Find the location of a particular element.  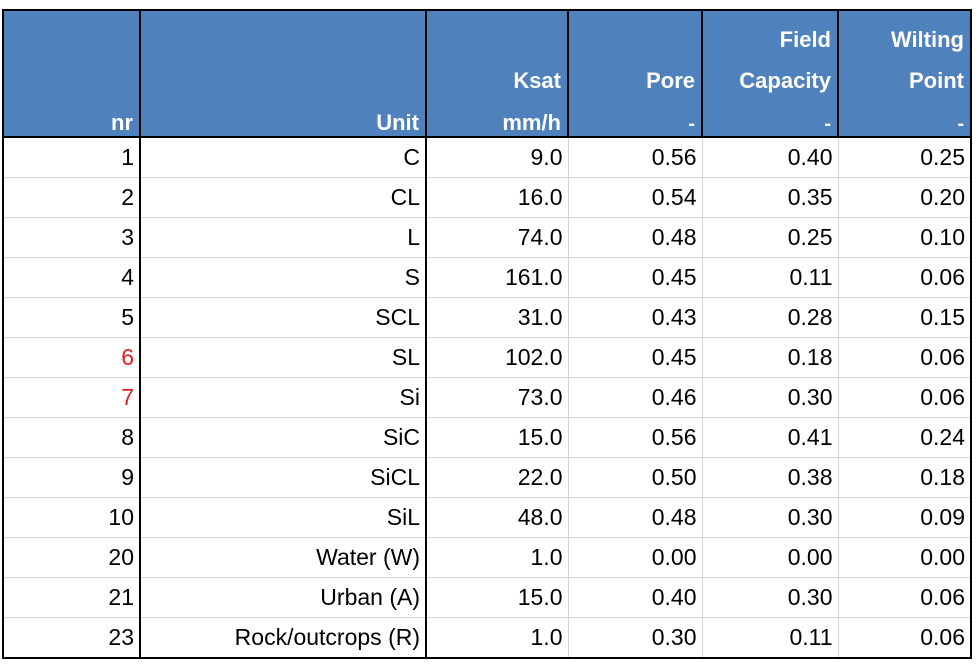

cell-wilting-point: 0.25 is located at coordinates (904, 157).